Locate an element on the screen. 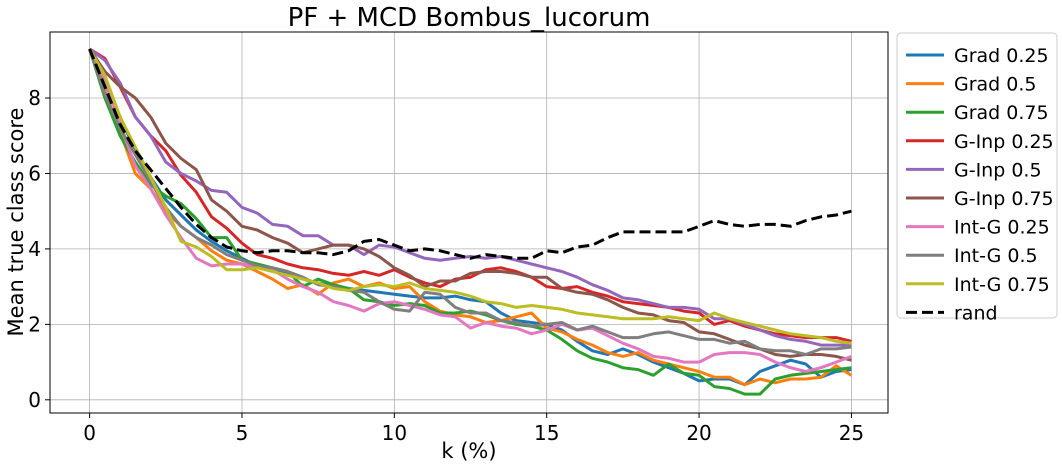 The height and width of the screenshot is (468, 1062). legend-label: Grad 0.75 is located at coordinates (1001, 113).